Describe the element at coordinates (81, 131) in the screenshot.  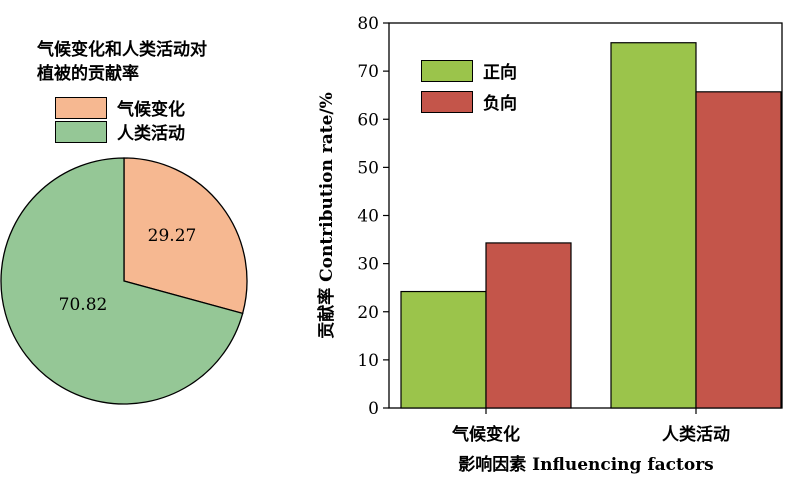
I see `pie-legend-swatch-human` at that location.